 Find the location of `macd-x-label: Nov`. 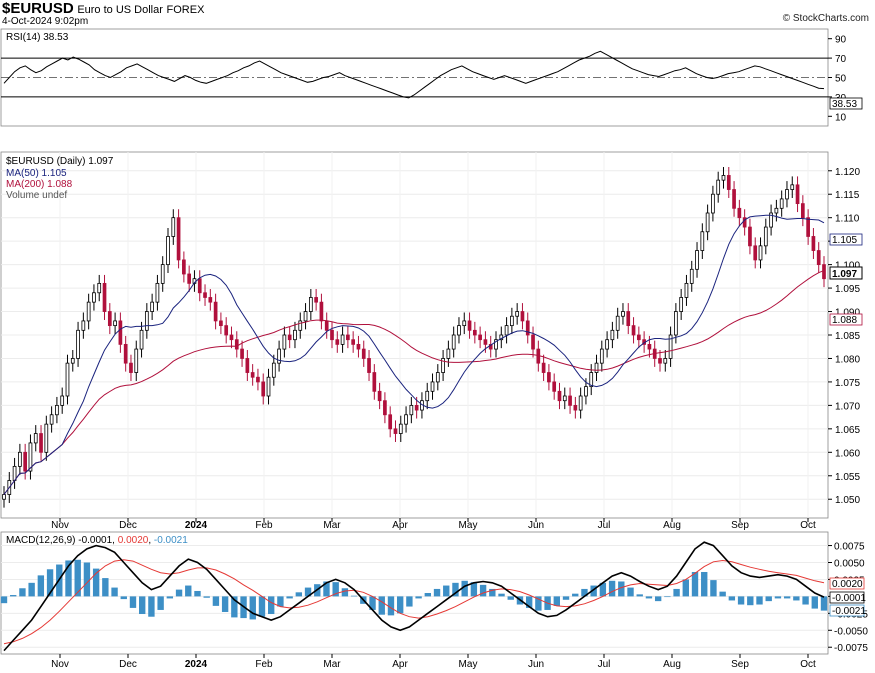

macd-x-label: Nov is located at coordinates (60, 664).